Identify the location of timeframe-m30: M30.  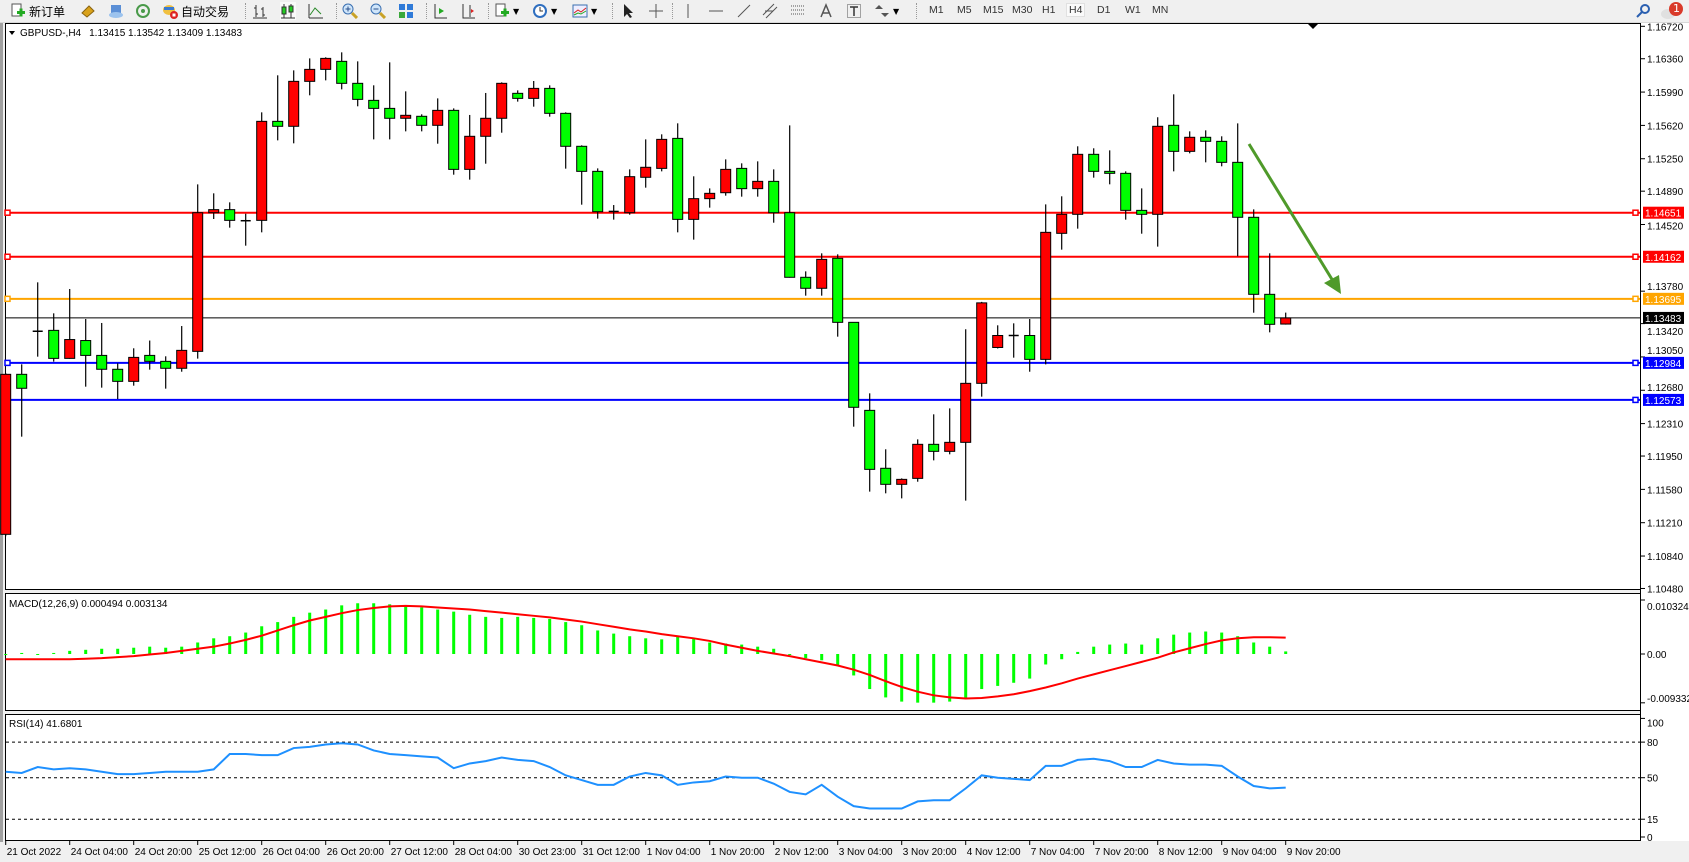
(1022, 10).